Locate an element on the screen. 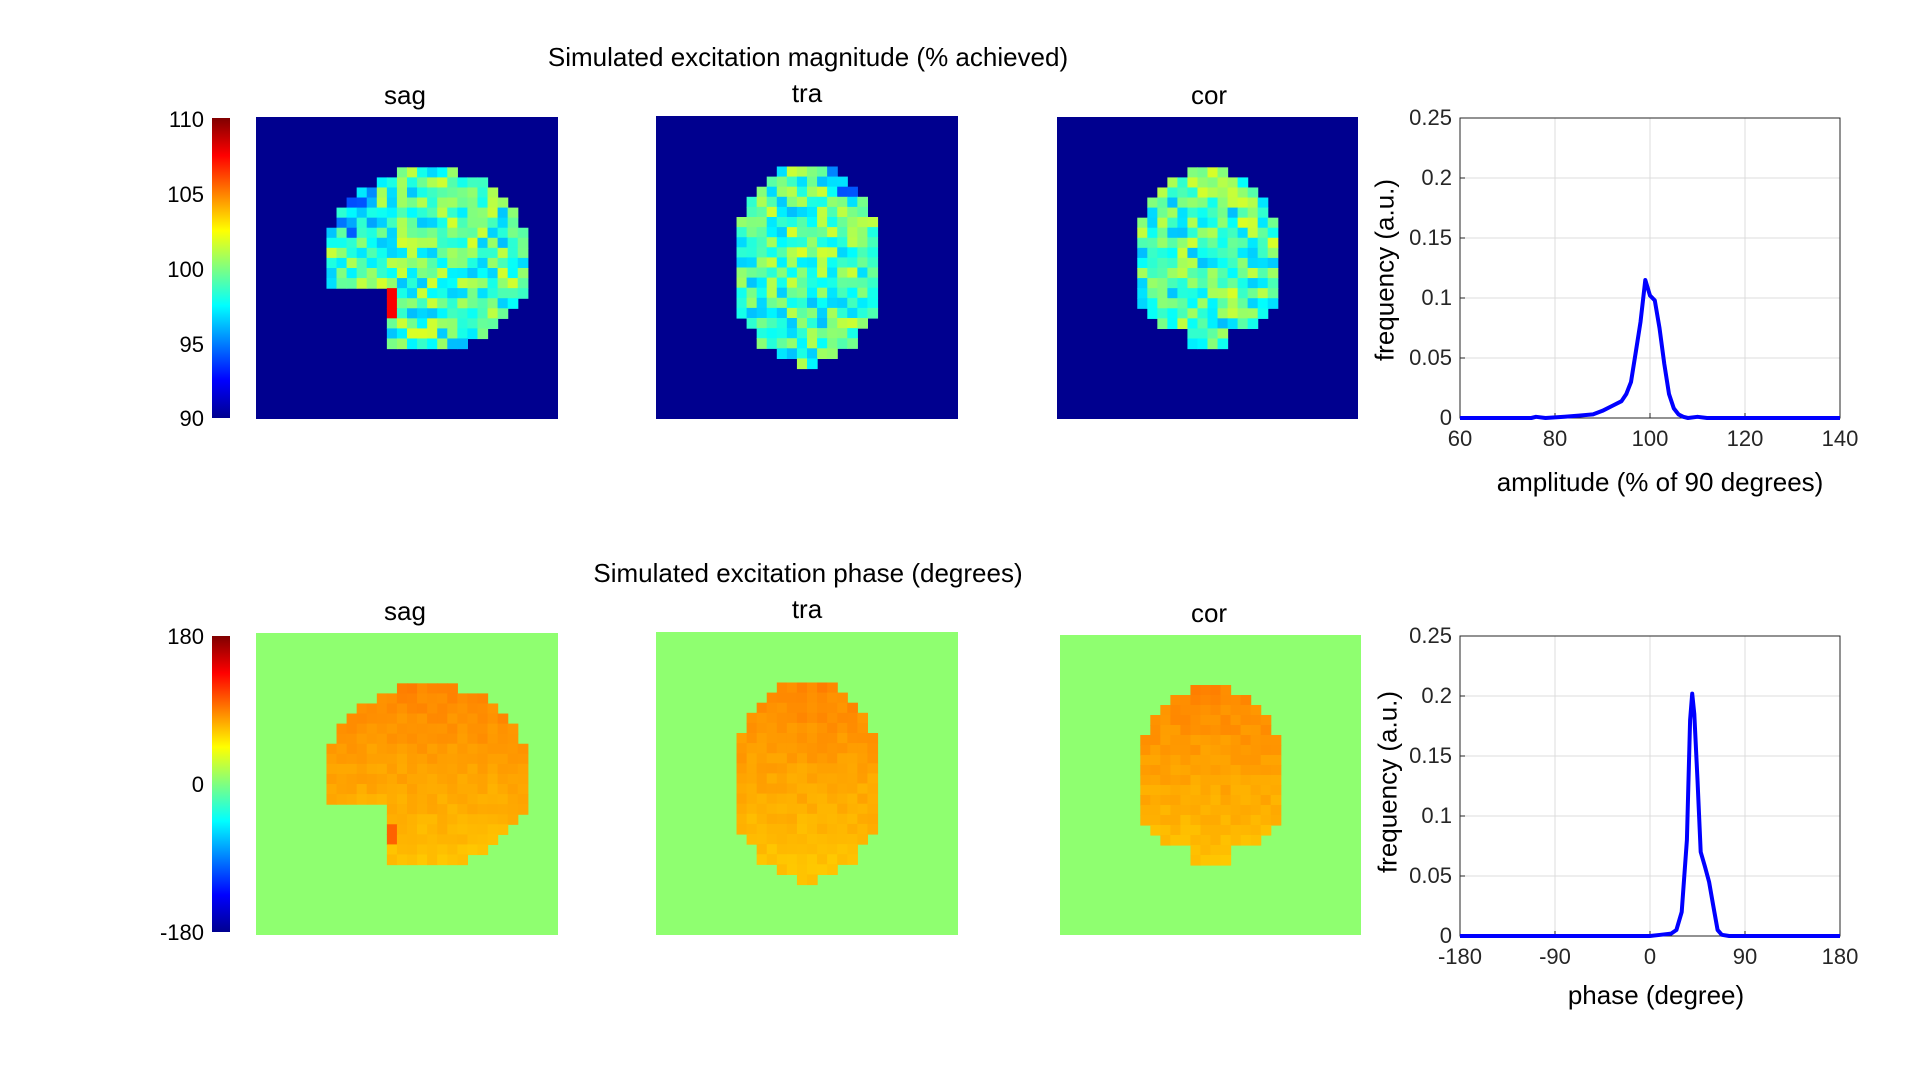 Image resolution: width=1920 pixels, height=1074 pixels. histogram-phase-ytick-label: 0.05 is located at coordinates (1430, 875).